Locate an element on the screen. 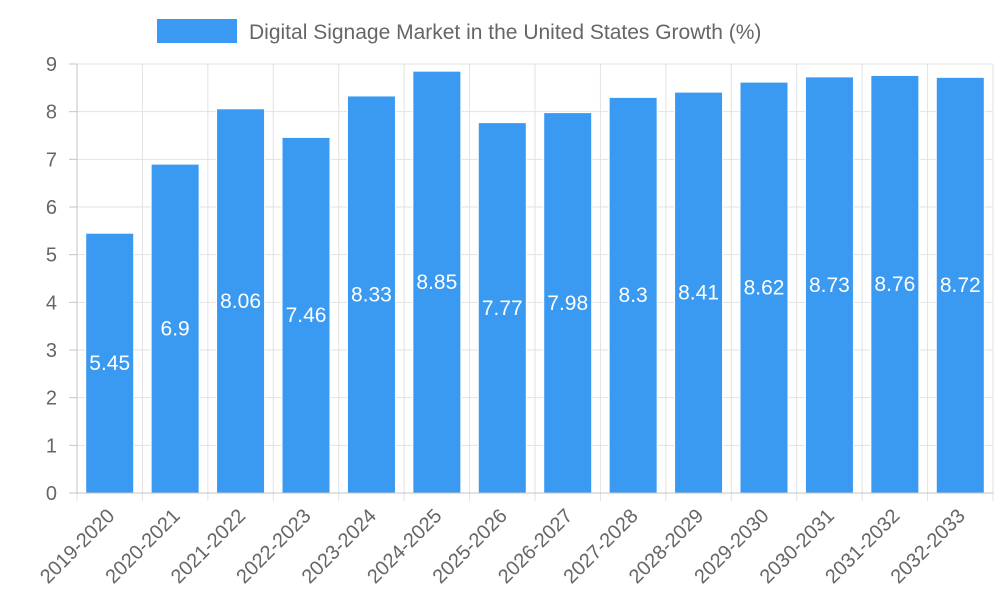 The image size is (1000, 600). bar-2022-2023 is located at coordinates (306, 315).